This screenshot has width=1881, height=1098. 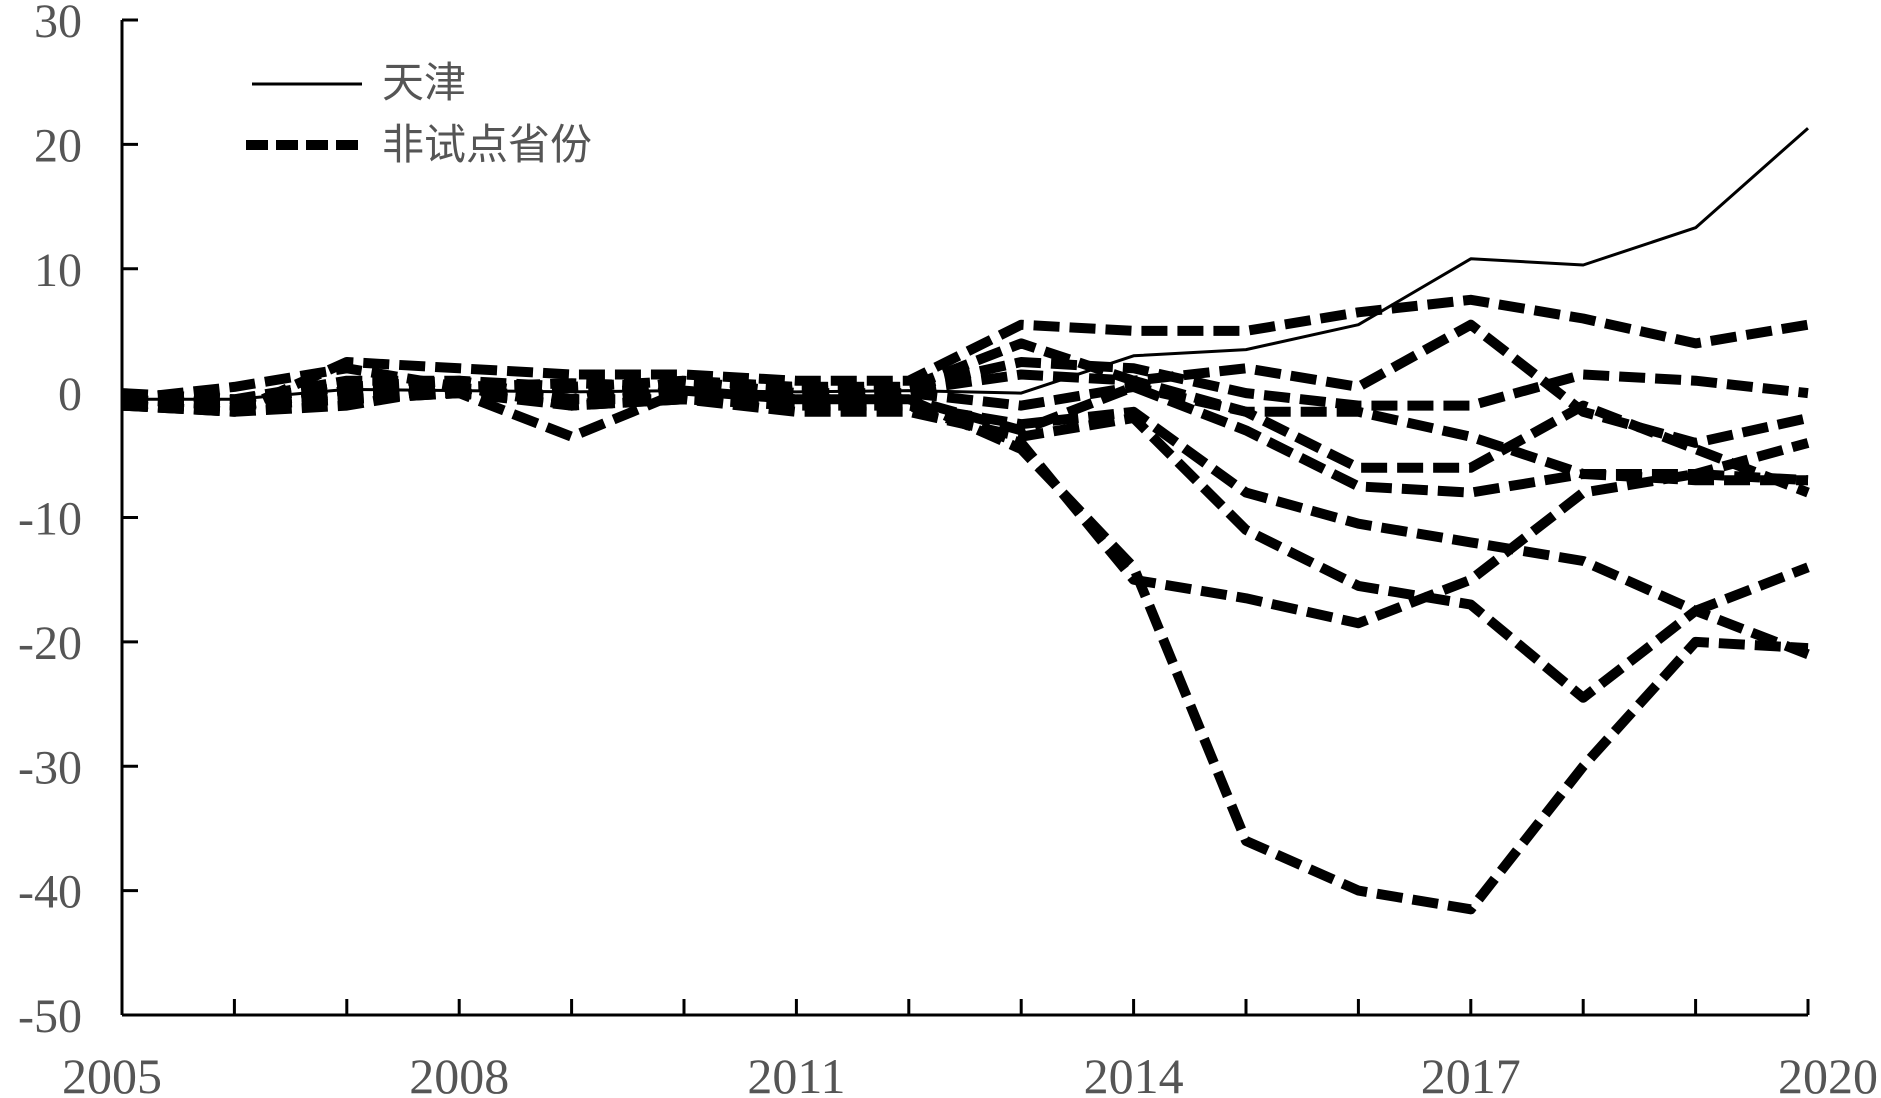 What do you see at coordinates (50, 519) in the screenshot?
I see `y-tick-label: -10` at bounding box center [50, 519].